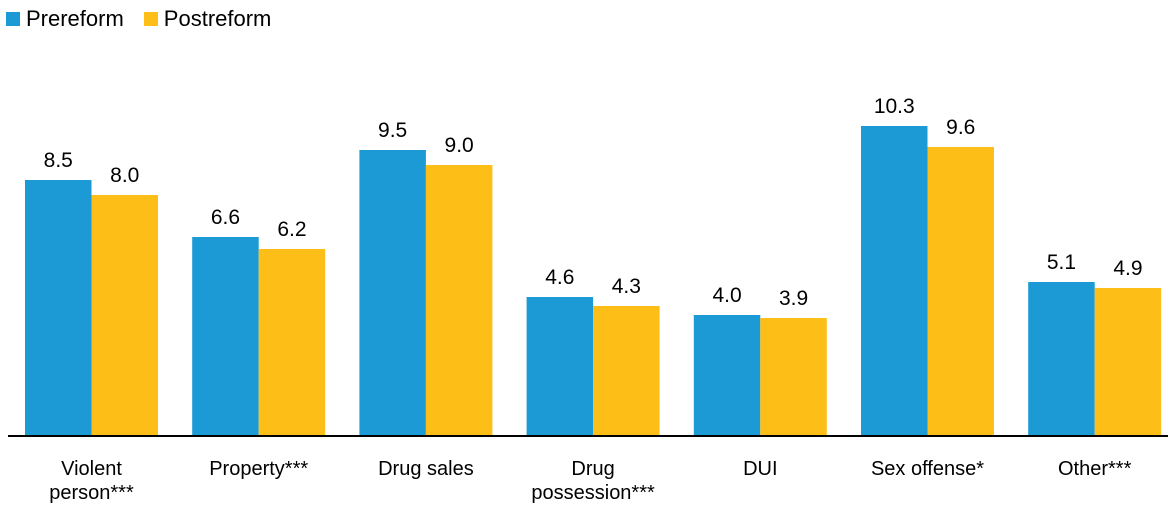 The width and height of the screenshot is (1170, 513). Describe the element at coordinates (124, 175) in the screenshot. I see `data-label-postreform-0: 8.0` at that location.